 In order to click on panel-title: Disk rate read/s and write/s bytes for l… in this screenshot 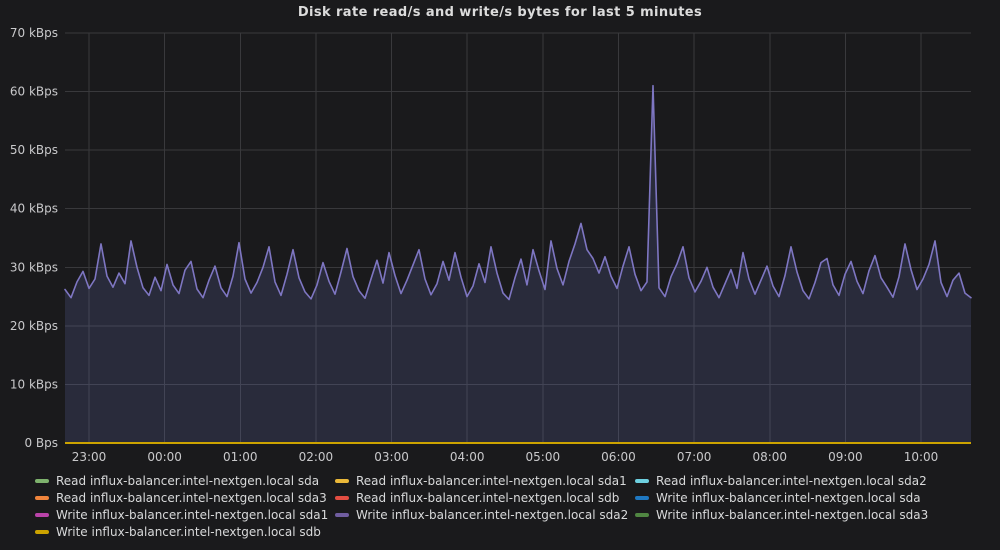, I will do `click(500, 12)`.